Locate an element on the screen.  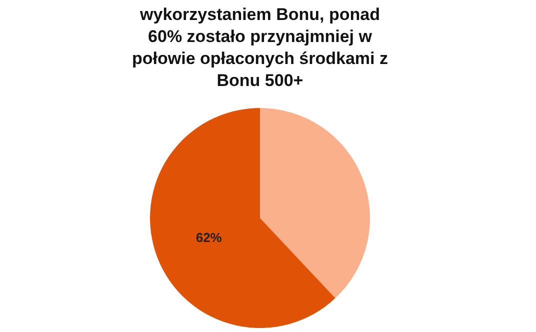
chart-title: wykorzystaniem Bonu, ponad 60% zostało przynajmniej w połowie opłaconych środkami z Bonu 500+ is located at coordinates (260, 48).